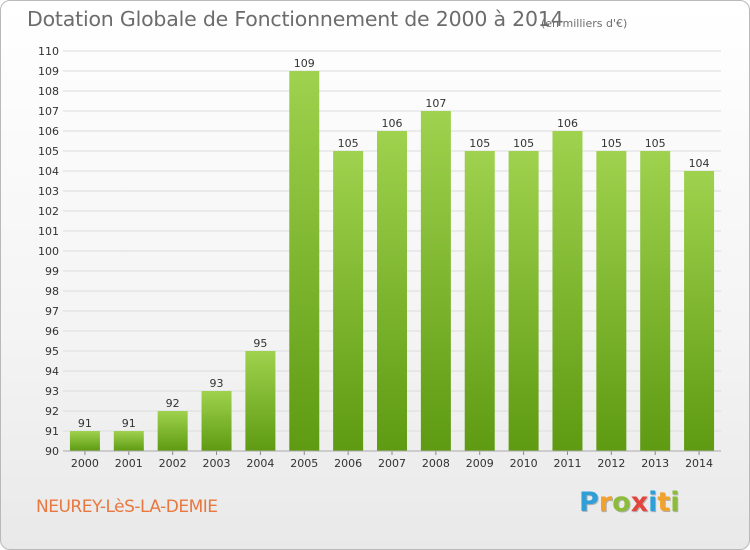 Image resolution: width=750 pixels, height=550 pixels. I want to click on y-tick-label: 96, so click(52, 331).